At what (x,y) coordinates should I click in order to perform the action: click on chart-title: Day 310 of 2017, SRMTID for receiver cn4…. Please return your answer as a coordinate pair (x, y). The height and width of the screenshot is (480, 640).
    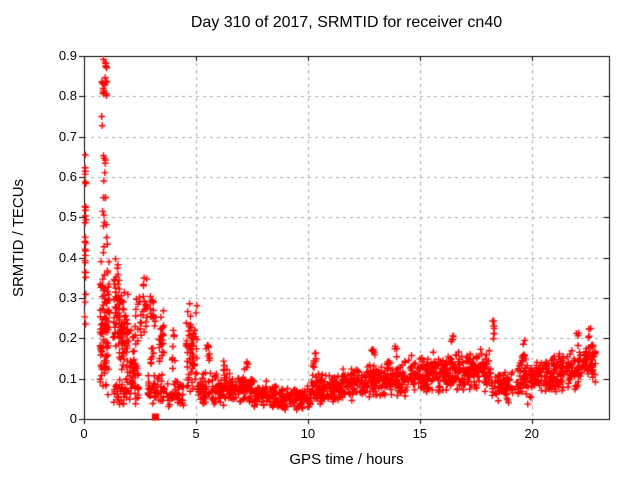
    Looking at the image, I should click on (346, 22).